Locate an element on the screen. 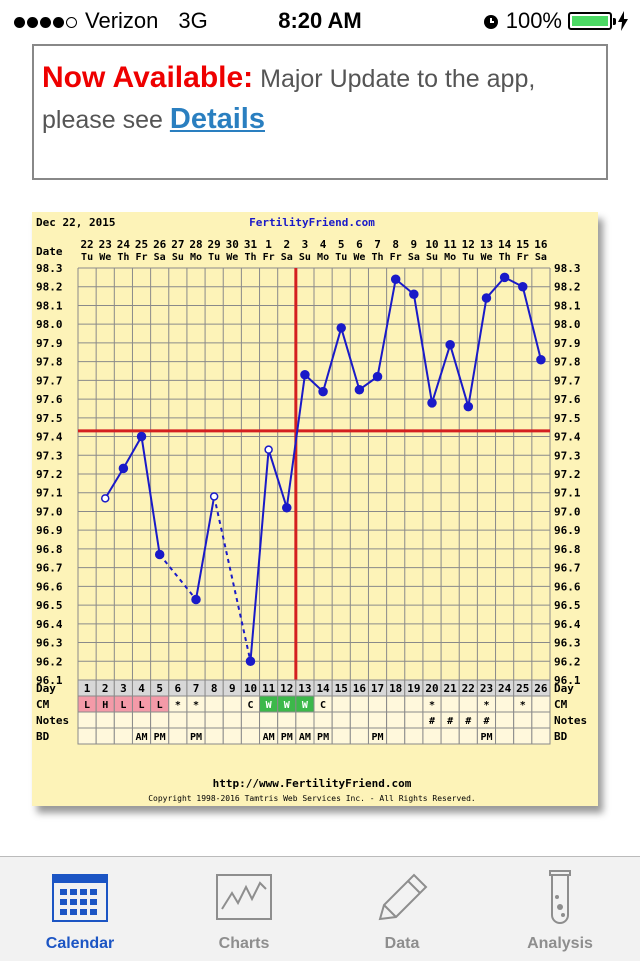  day-cell: 19 is located at coordinates (413, 688).